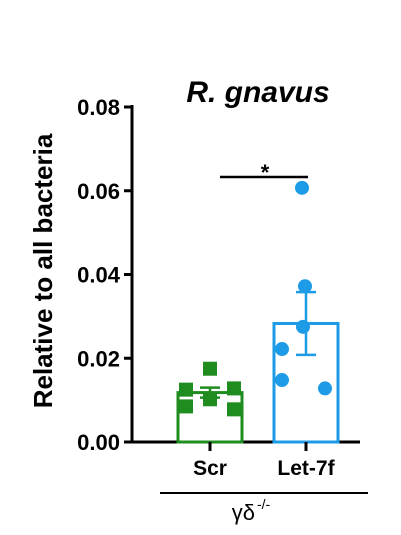 The image size is (401, 535). What do you see at coordinates (99, 275) in the screenshot?
I see `y-tick-label: 0.04` at bounding box center [99, 275].